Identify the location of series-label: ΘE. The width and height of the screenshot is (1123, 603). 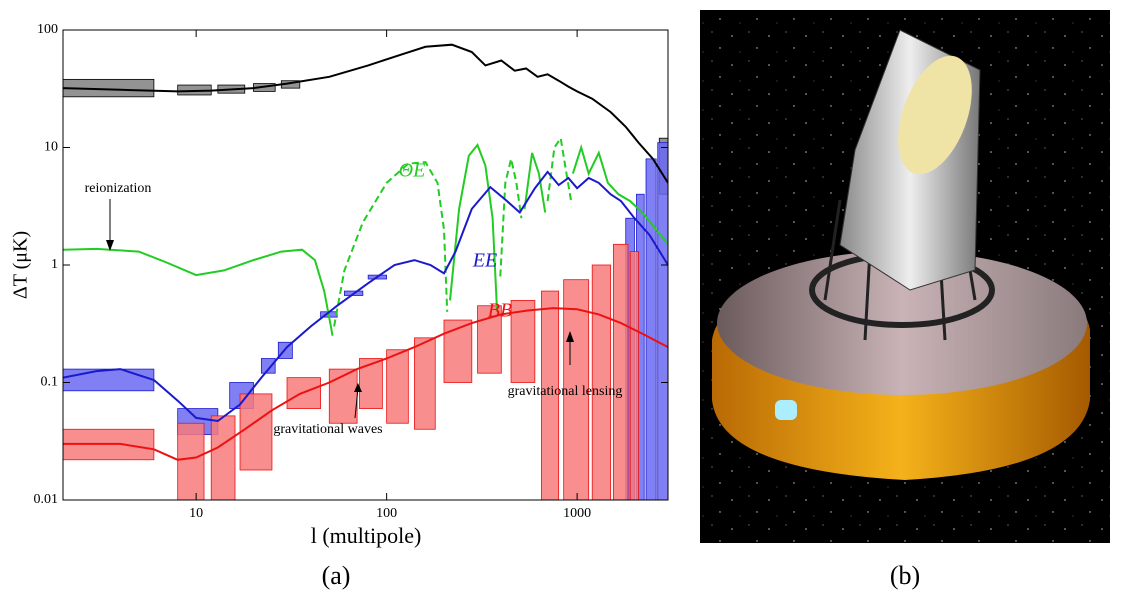
(412, 171).